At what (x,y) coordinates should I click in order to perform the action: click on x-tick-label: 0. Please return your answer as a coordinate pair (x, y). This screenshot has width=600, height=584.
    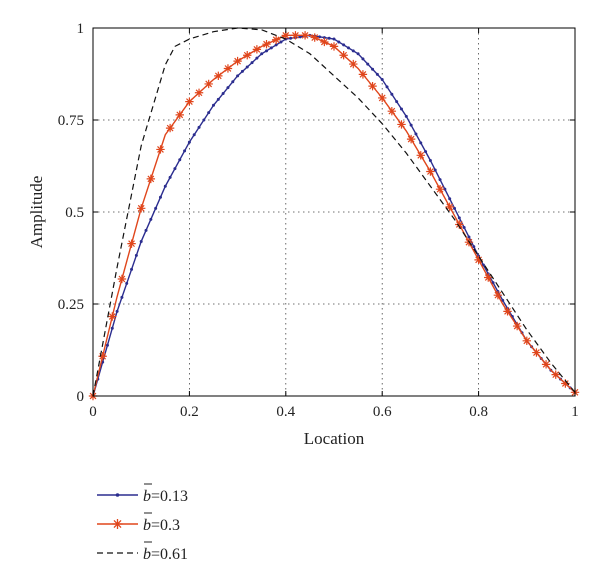
    Looking at the image, I should click on (93, 412).